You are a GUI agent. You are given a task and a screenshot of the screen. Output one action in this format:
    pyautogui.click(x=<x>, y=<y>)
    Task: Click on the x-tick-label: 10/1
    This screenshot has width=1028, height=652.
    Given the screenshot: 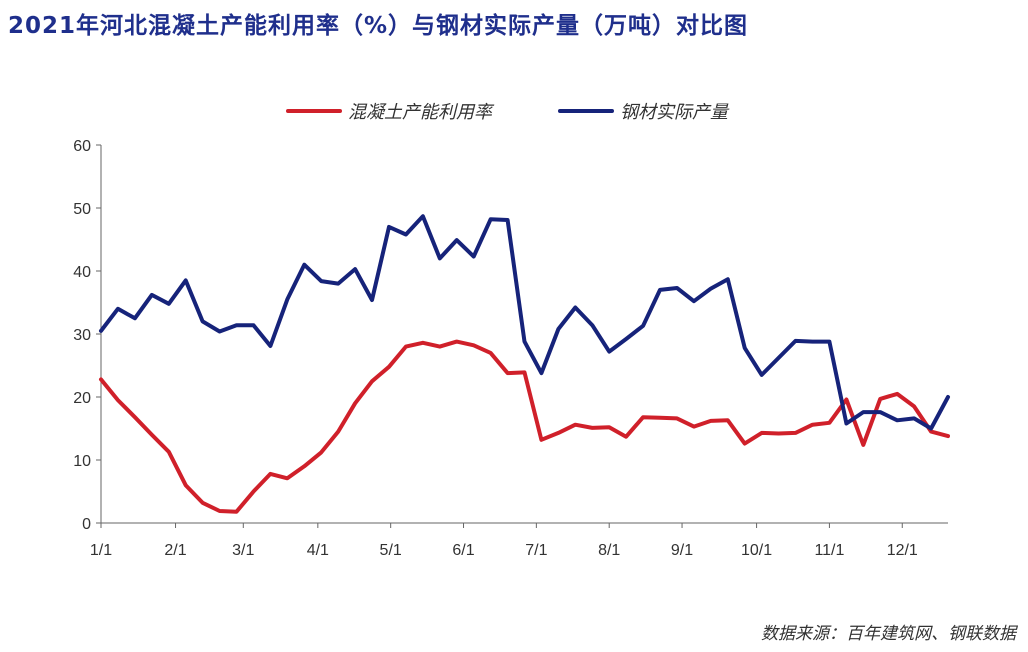 What is the action you would take?
    pyautogui.click(x=756, y=550)
    